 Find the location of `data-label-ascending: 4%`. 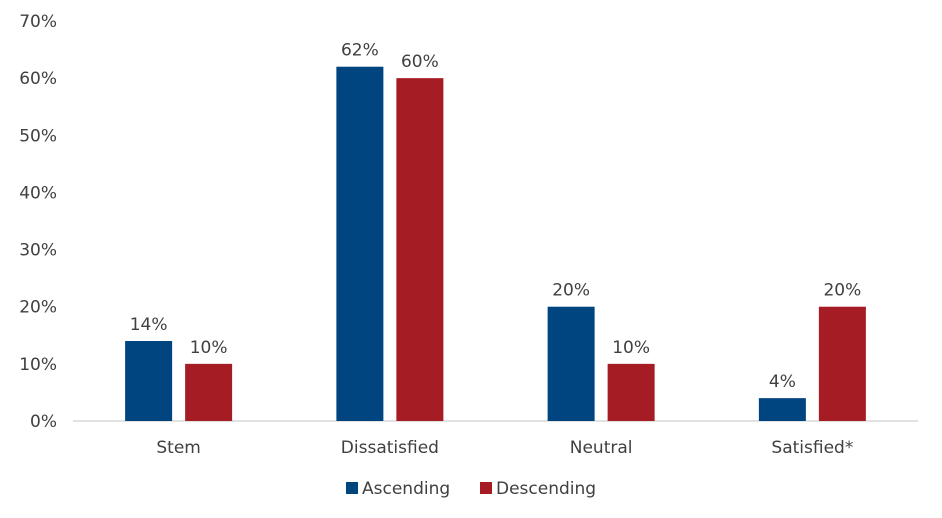

data-label-ascending: 4% is located at coordinates (782, 382).